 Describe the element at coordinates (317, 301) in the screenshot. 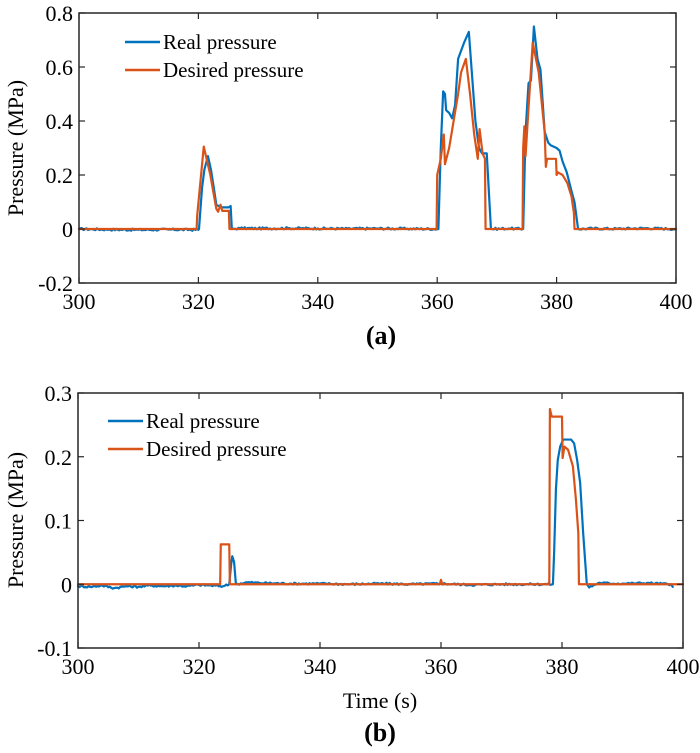

I see `x-tick-label-a: 340` at that location.